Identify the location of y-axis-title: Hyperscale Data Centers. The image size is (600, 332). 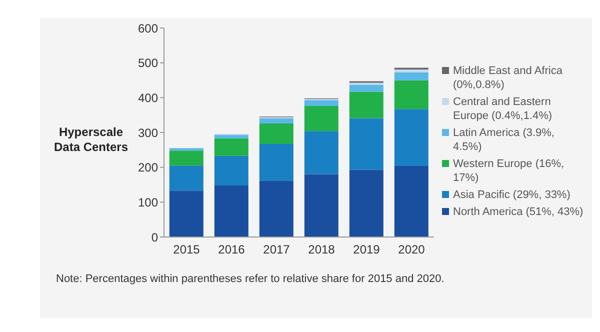
(91, 140).